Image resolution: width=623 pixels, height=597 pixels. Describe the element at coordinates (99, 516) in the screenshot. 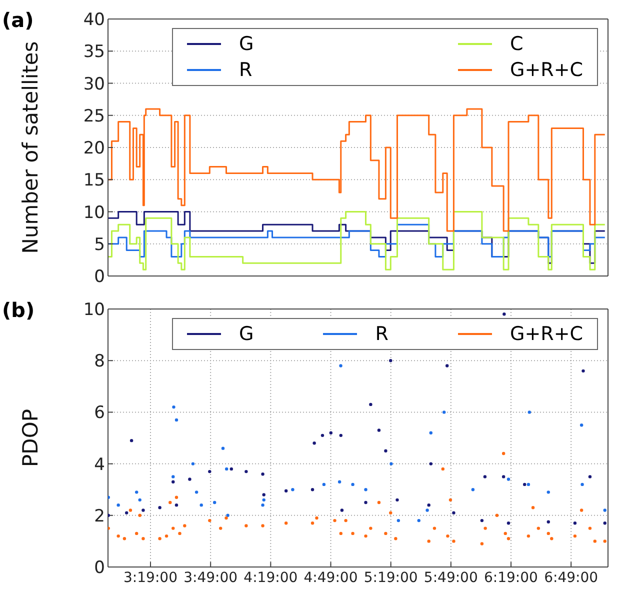

I see `y-tick-label: 2` at that location.